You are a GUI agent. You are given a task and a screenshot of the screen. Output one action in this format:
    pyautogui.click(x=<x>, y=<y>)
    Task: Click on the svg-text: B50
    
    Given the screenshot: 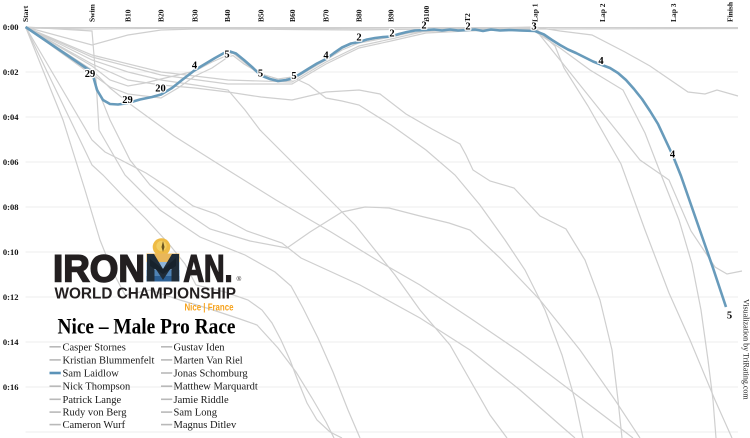 What is the action you would take?
    pyautogui.click(x=261, y=15)
    